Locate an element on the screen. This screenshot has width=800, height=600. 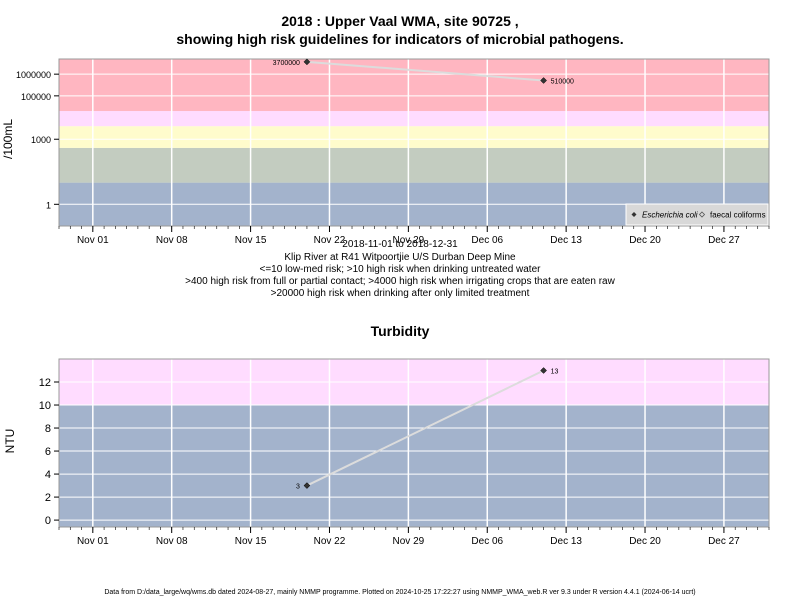
y-tick-label-6: 12 is located at coordinates (45, 383).